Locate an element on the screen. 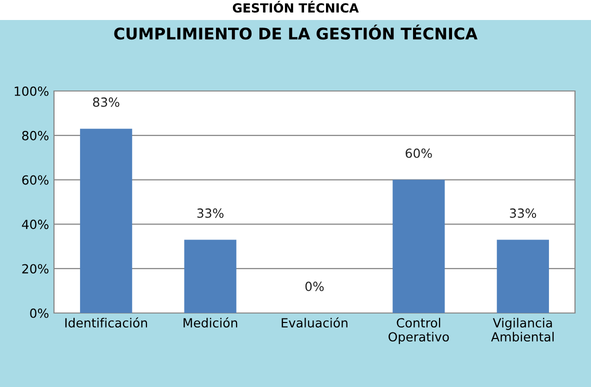  y-tick-label: 20% is located at coordinates (35, 269).